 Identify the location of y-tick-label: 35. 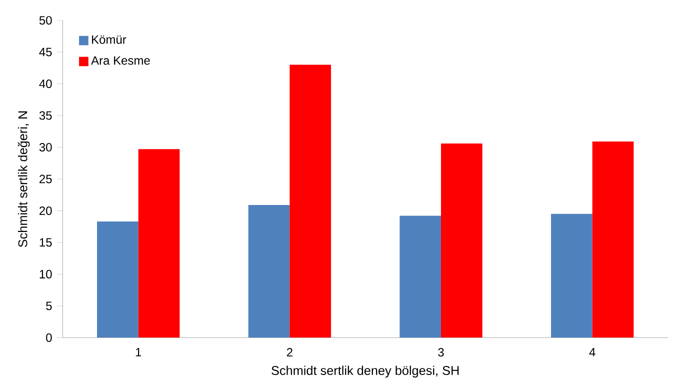
(45, 115).